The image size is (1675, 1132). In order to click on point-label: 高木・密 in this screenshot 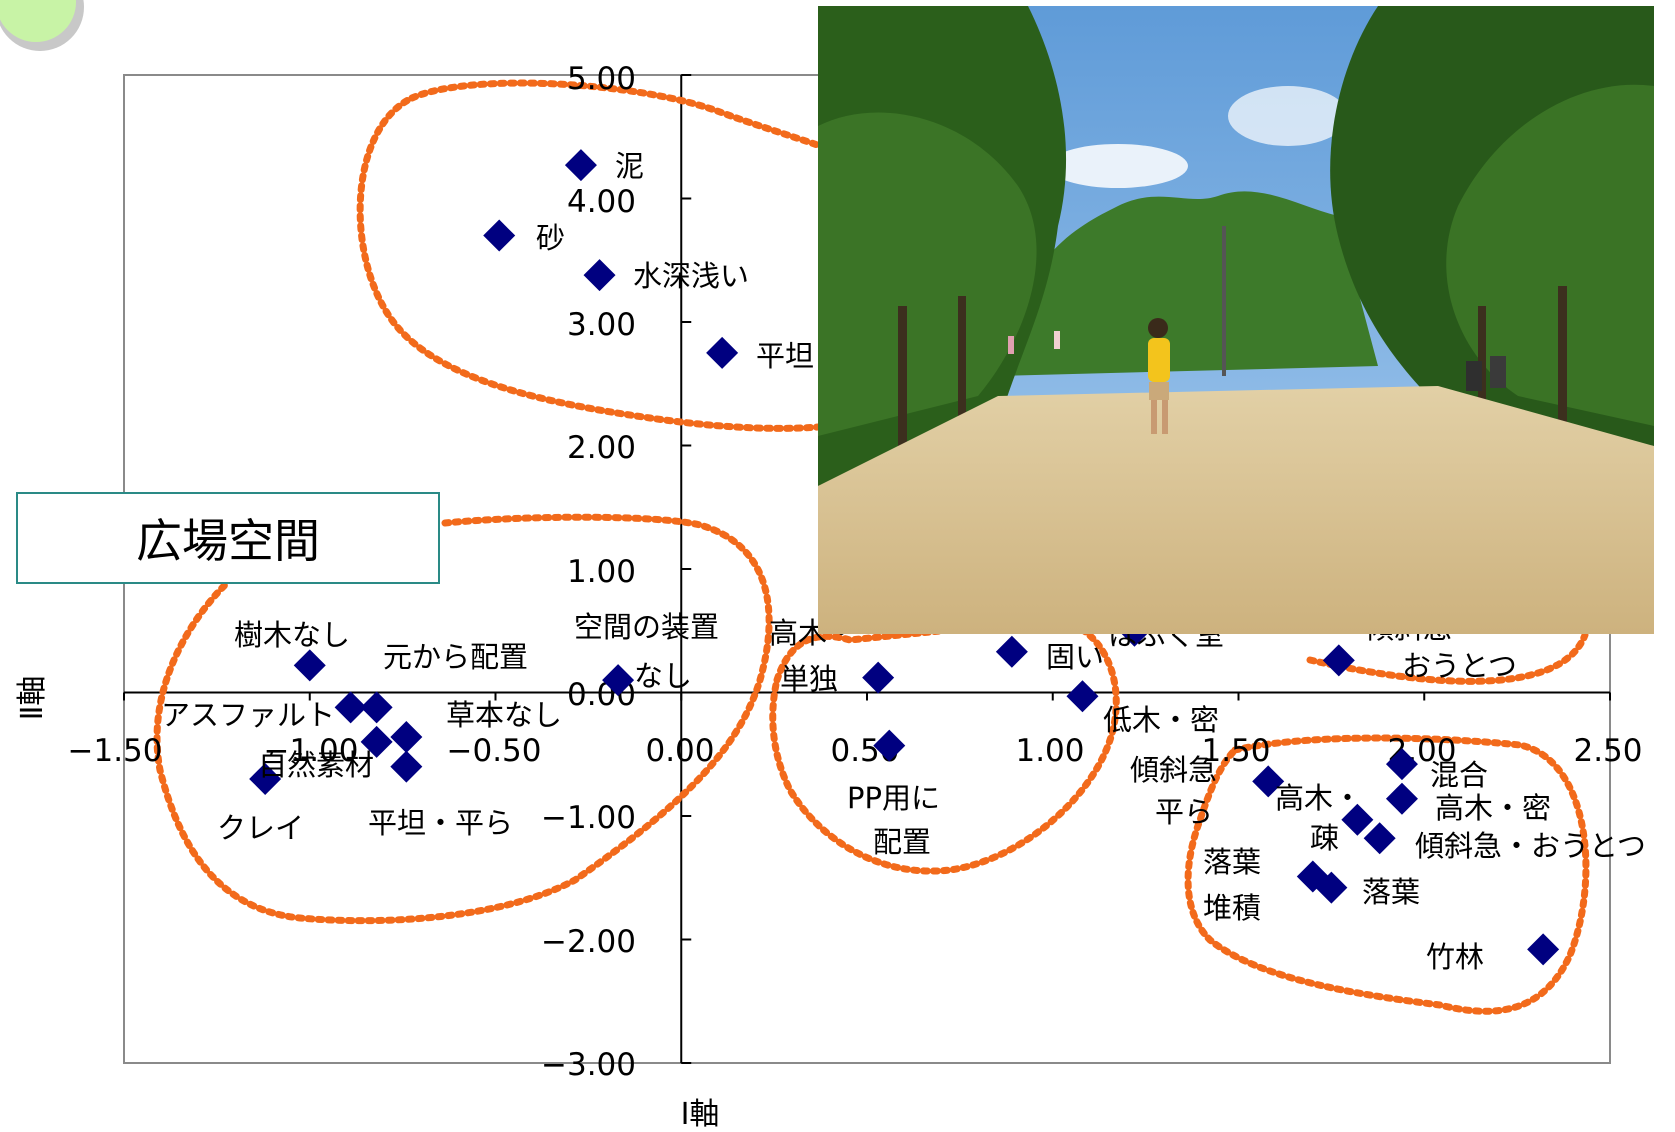, I will do `click(1493, 808)`.